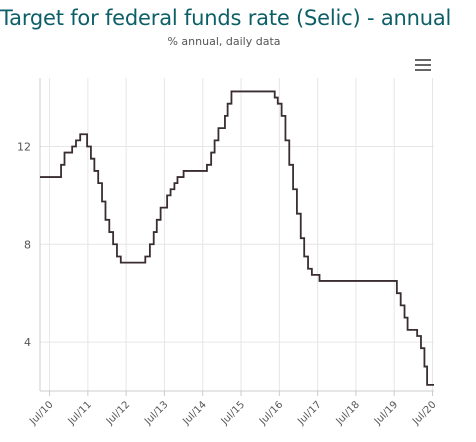  What do you see at coordinates (424, 413) in the screenshot?
I see `x-tick-label: Jul/20` at bounding box center [424, 413].